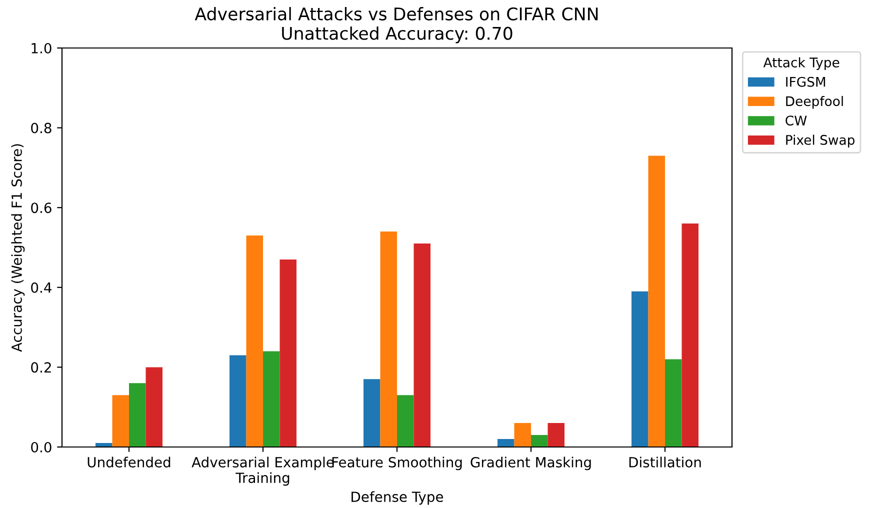 This screenshot has width=869, height=508. What do you see at coordinates (801, 63) in the screenshot?
I see `legend-title: Attack Type` at bounding box center [801, 63].